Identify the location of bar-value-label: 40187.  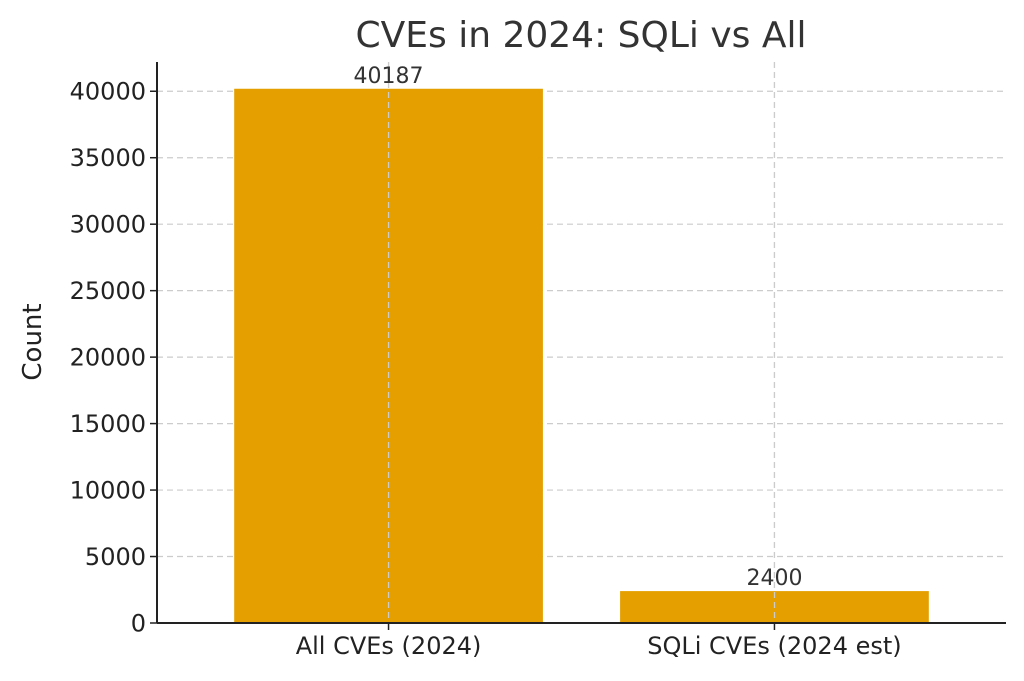
(389, 76).